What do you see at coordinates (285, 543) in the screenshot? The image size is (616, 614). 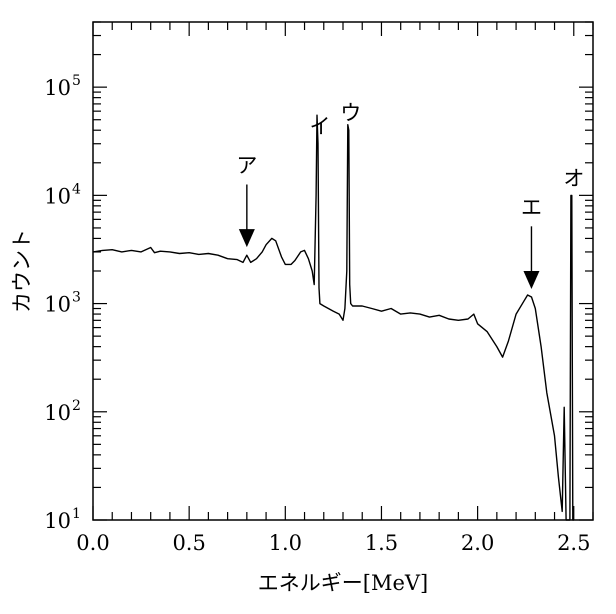 I see `x-tick-label: 1.0` at bounding box center [285, 543].